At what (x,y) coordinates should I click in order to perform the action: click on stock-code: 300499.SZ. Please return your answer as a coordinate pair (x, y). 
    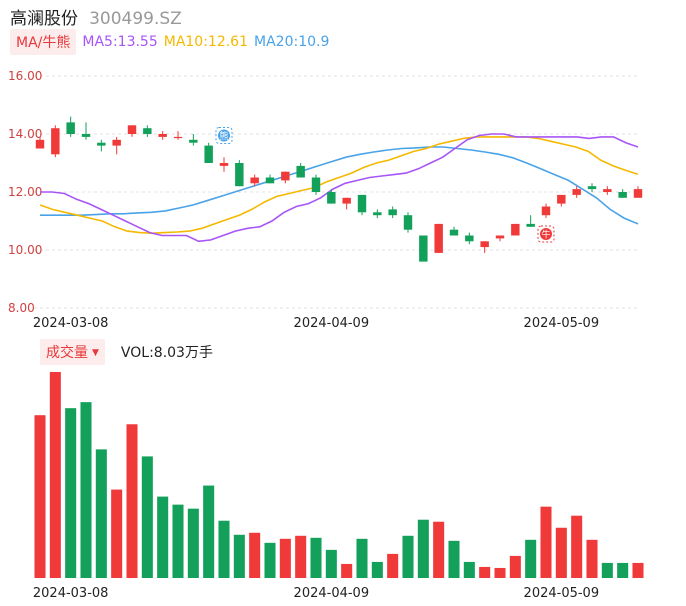
    Looking at the image, I should click on (135, 19).